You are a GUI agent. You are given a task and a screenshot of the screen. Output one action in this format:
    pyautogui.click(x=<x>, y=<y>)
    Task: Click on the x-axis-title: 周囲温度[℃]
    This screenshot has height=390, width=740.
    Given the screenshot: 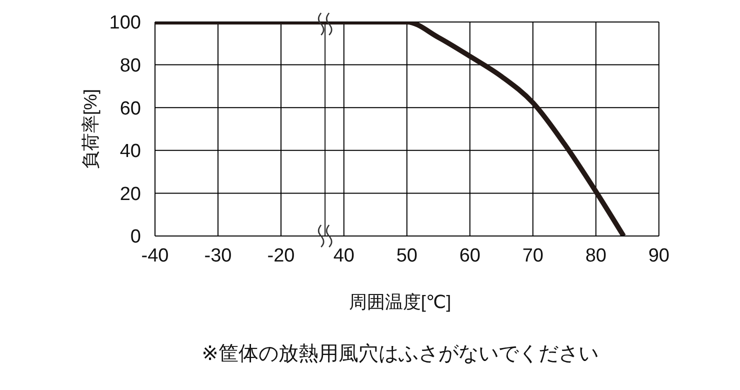 What is the action you would take?
    pyautogui.click(x=400, y=302)
    